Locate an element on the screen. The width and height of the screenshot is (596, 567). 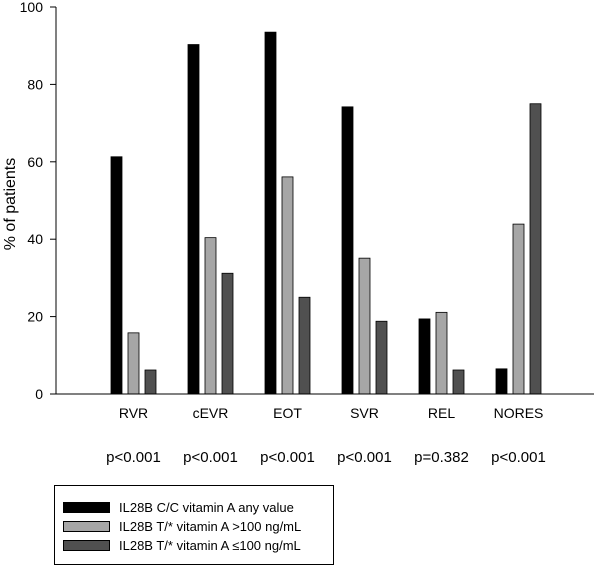
legend-swatch-cc is located at coordinates (86, 507).